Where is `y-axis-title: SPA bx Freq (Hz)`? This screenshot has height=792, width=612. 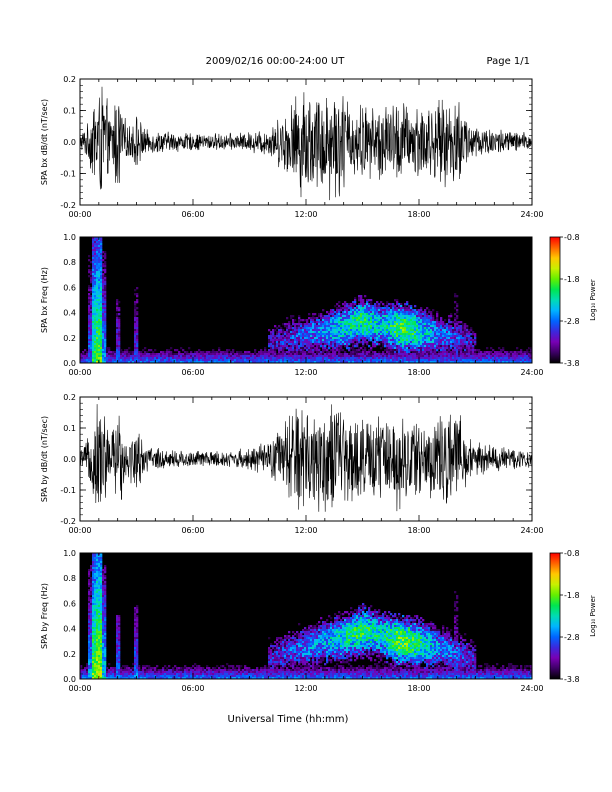
y-axis-title: SPA bx Freq (Hz) is located at coordinates (44, 300).